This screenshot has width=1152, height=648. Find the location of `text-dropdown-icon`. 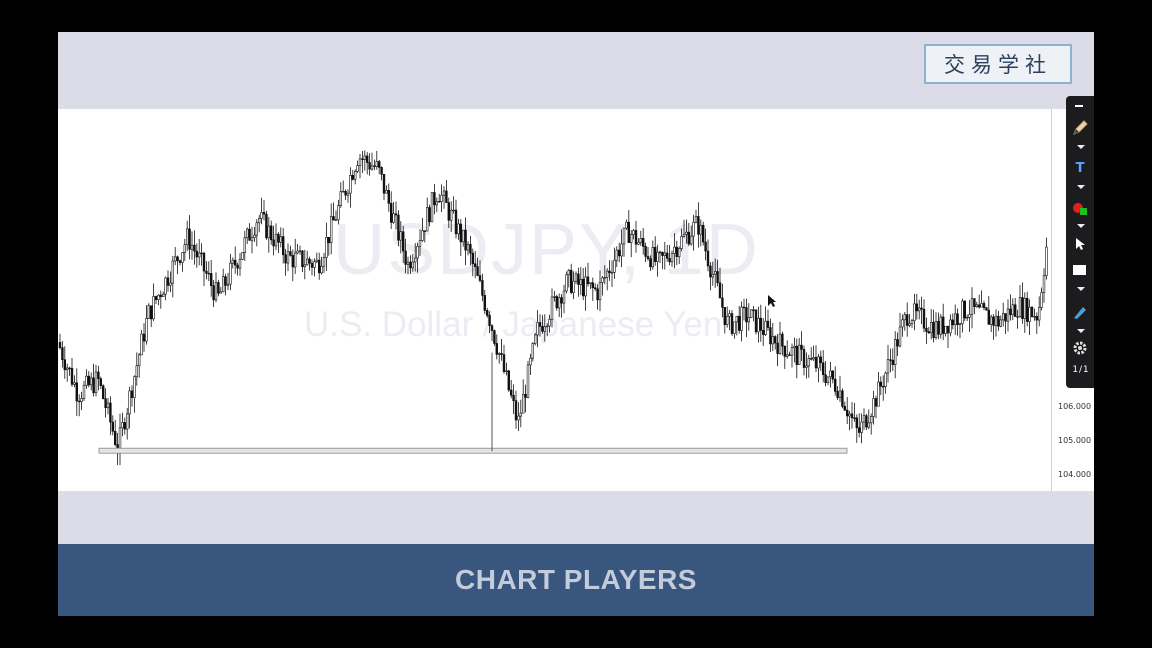

text-dropdown-icon is located at coordinates (1081, 187).